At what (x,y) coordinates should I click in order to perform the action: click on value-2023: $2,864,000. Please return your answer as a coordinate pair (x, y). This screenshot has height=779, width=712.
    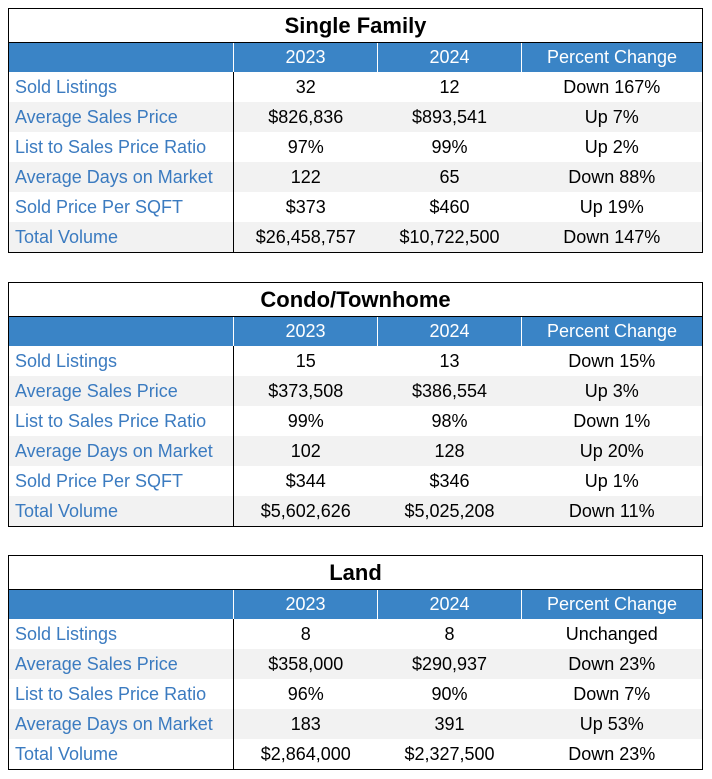
    Looking at the image, I should click on (305, 754).